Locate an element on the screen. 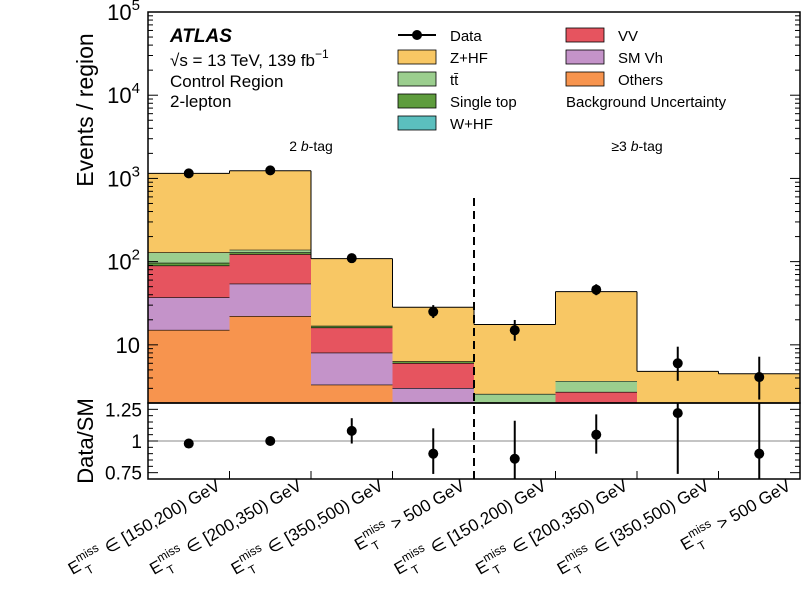 The image size is (810, 595). ratio-ytick-label: 1 is located at coordinates (136, 442).